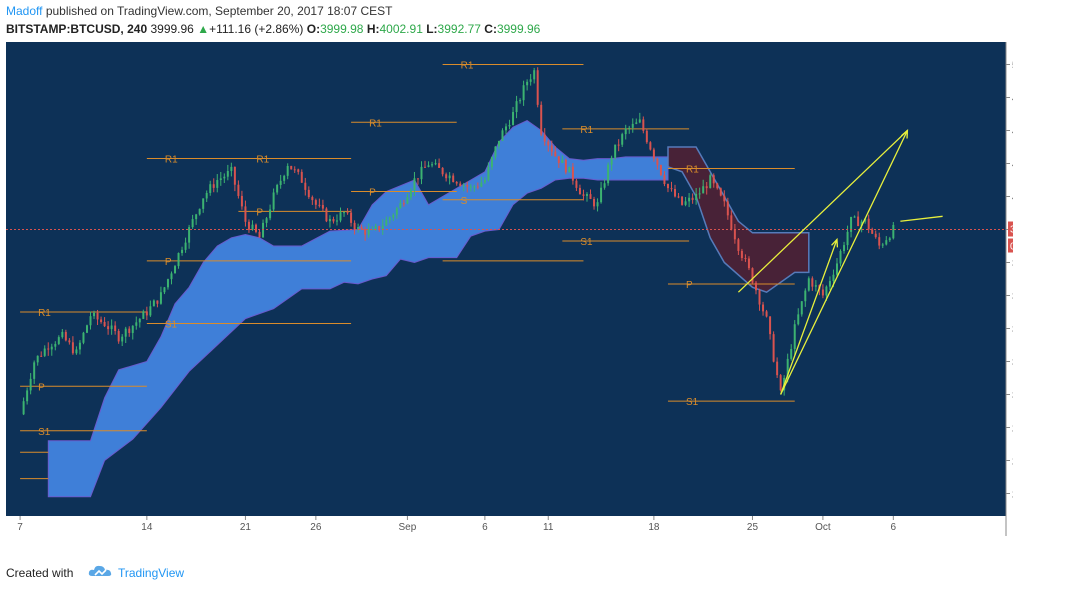 The width and height of the screenshot is (1069, 591). I want to click on x-tick-label: 14, so click(147, 527).